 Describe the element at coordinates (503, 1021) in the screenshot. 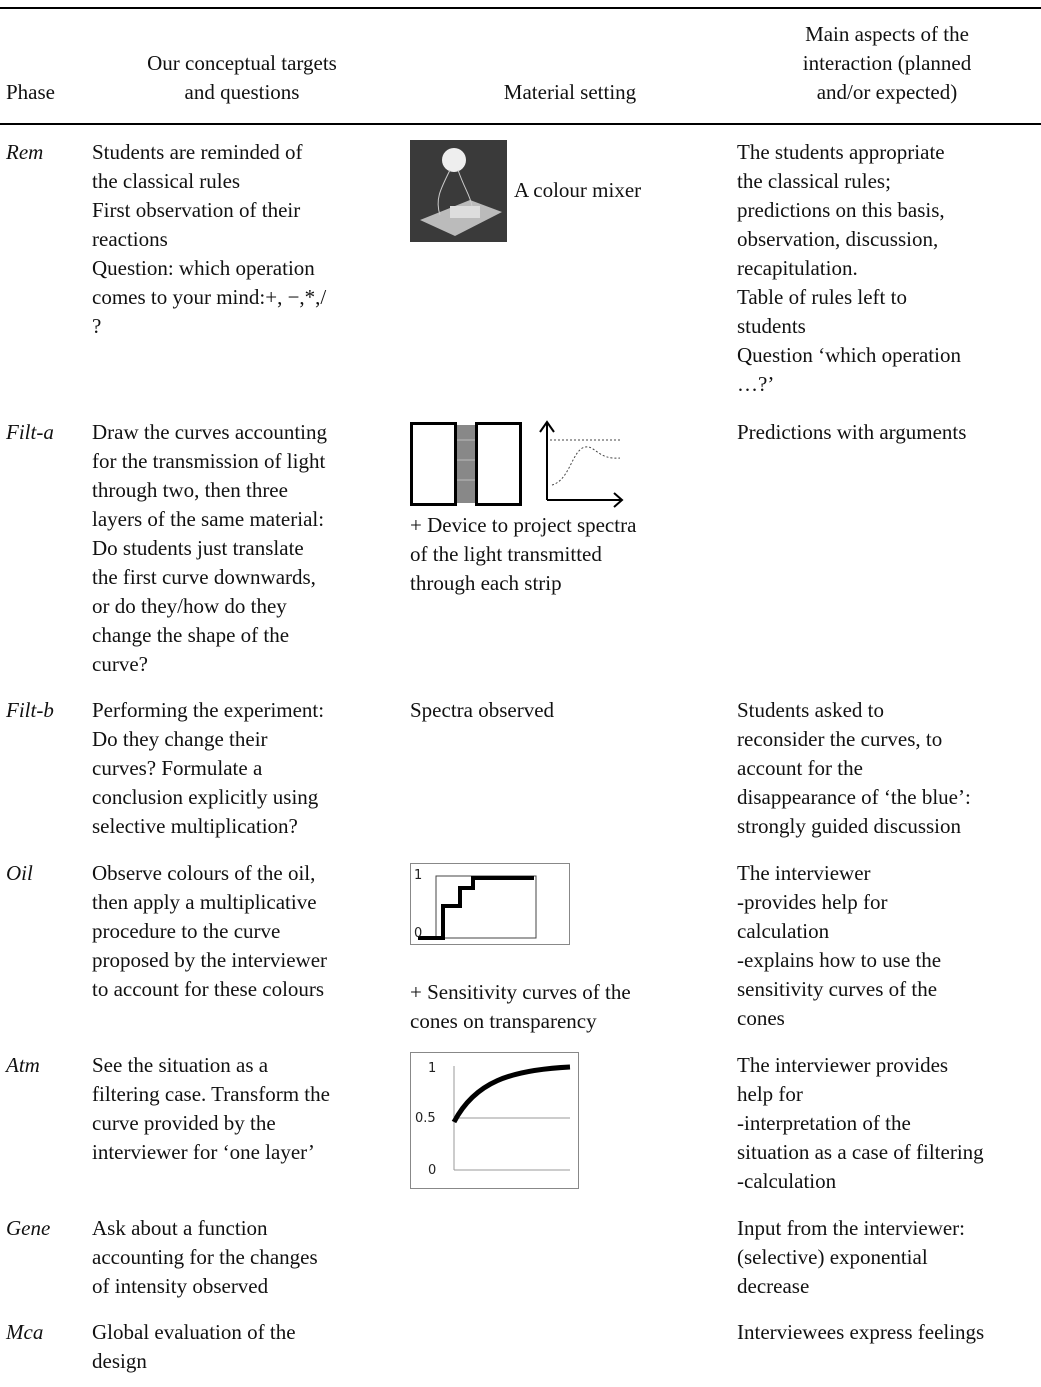

I see `text-line: cones on transparency` at that location.